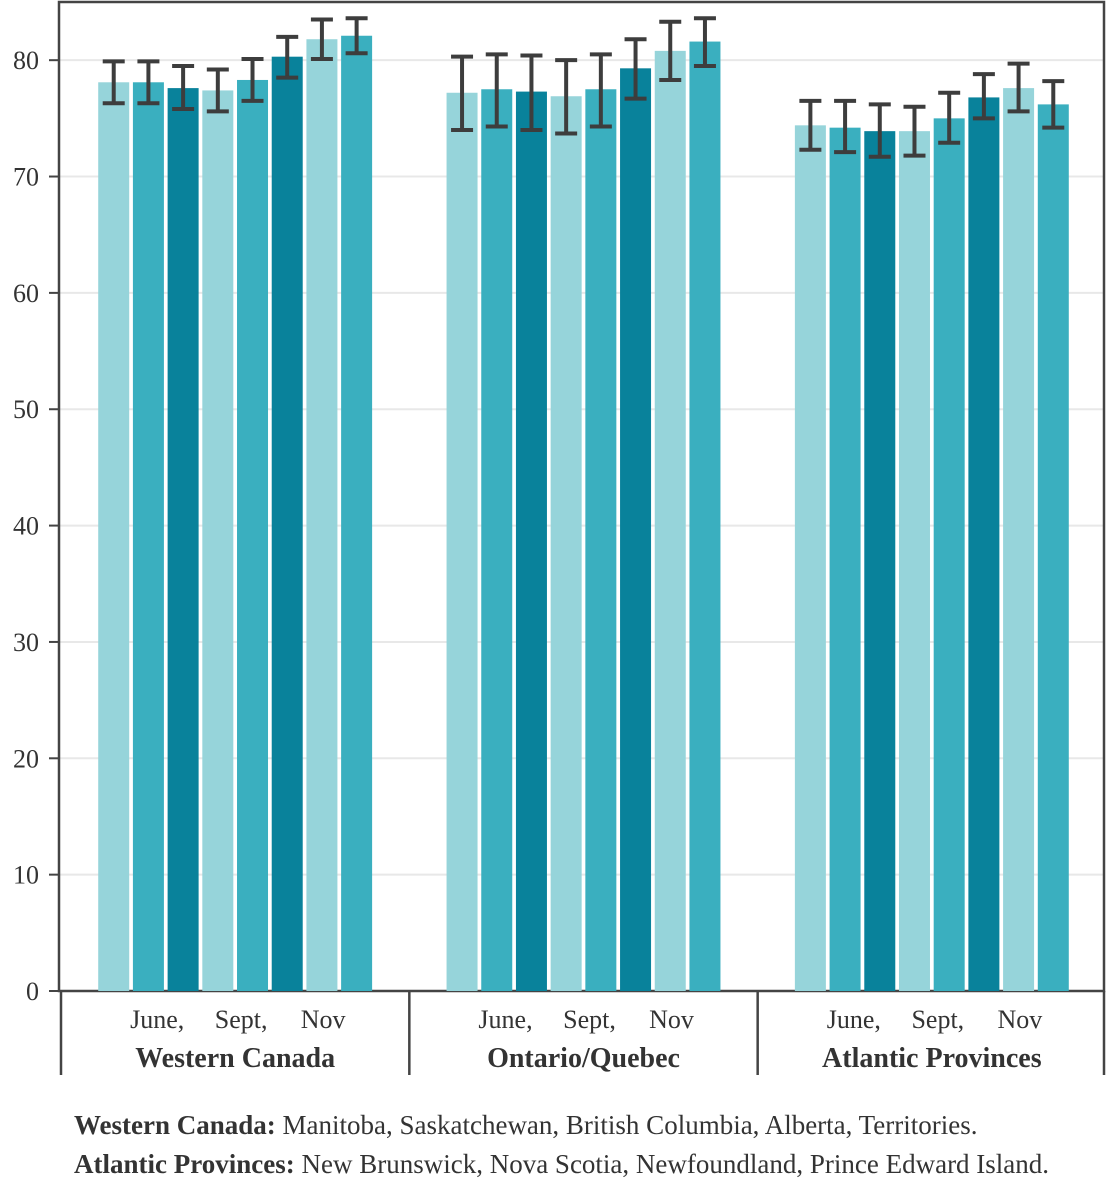 This screenshot has height=1200, width=1110. What do you see at coordinates (184, 1164) in the screenshot?
I see `footnote-term: Atlantic Provinces:` at bounding box center [184, 1164].